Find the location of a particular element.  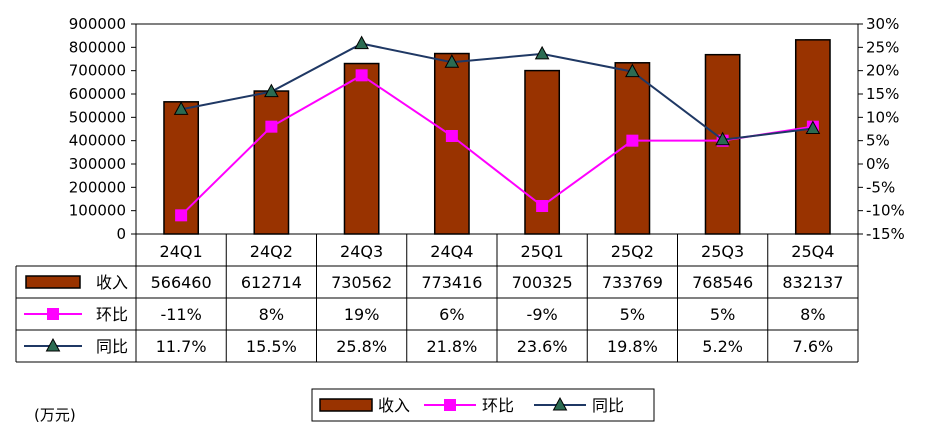

hb-point-24Q2 is located at coordinates (271, 126).